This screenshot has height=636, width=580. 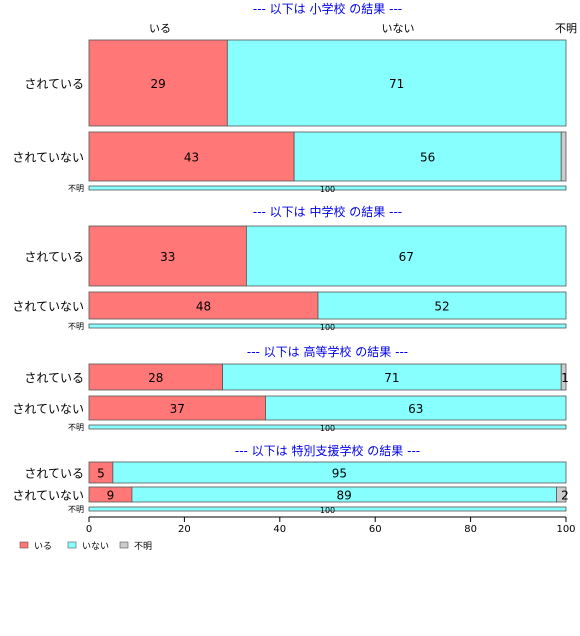 What do you see at coordinates (344, 496) in the screenshot?
I see `data-label: 89` at bounding box center [344, 496].